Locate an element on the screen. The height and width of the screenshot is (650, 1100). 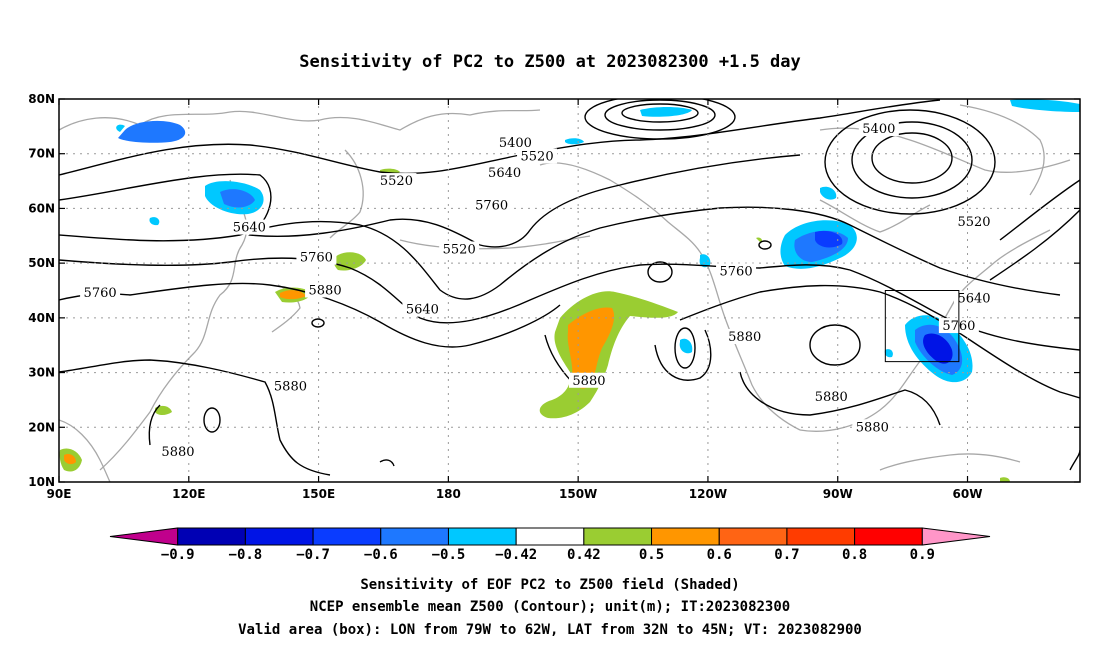
coastline-caribbean is located at coordinates (950, 462).